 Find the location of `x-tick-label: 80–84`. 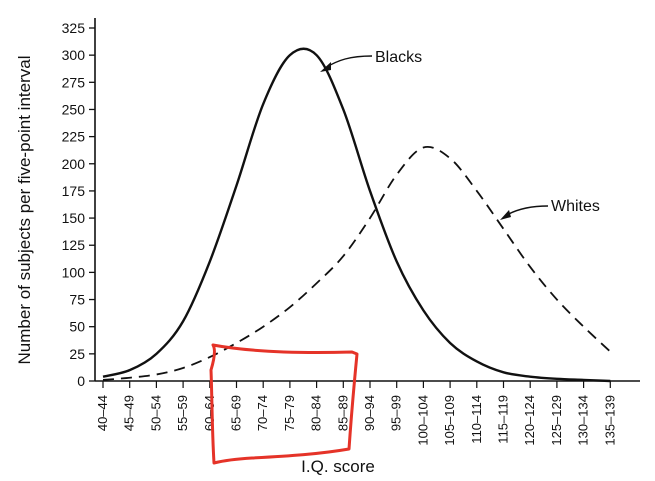

x-tick-label: 80–84 is located at coordinates (316, 413).